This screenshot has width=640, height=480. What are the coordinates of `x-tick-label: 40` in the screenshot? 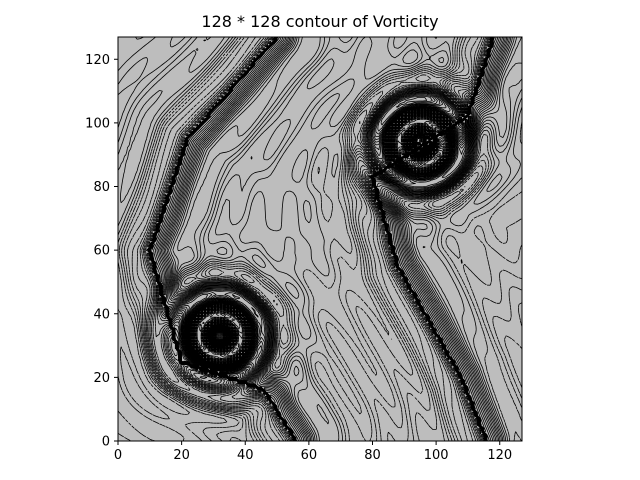 It's located at (245, 455).